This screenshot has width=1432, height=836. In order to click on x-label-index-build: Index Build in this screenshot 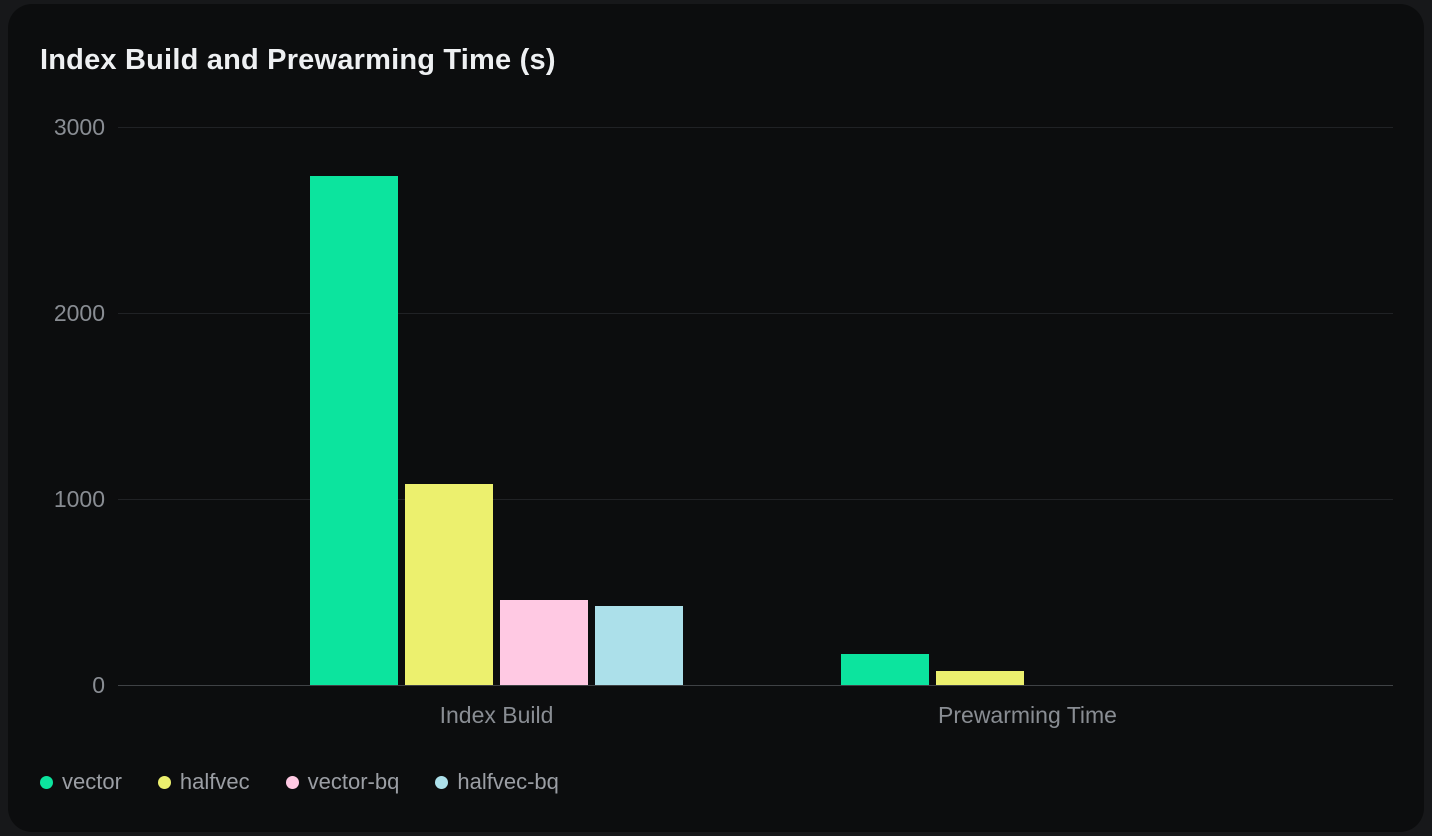, I will do `click(496, 715)`.